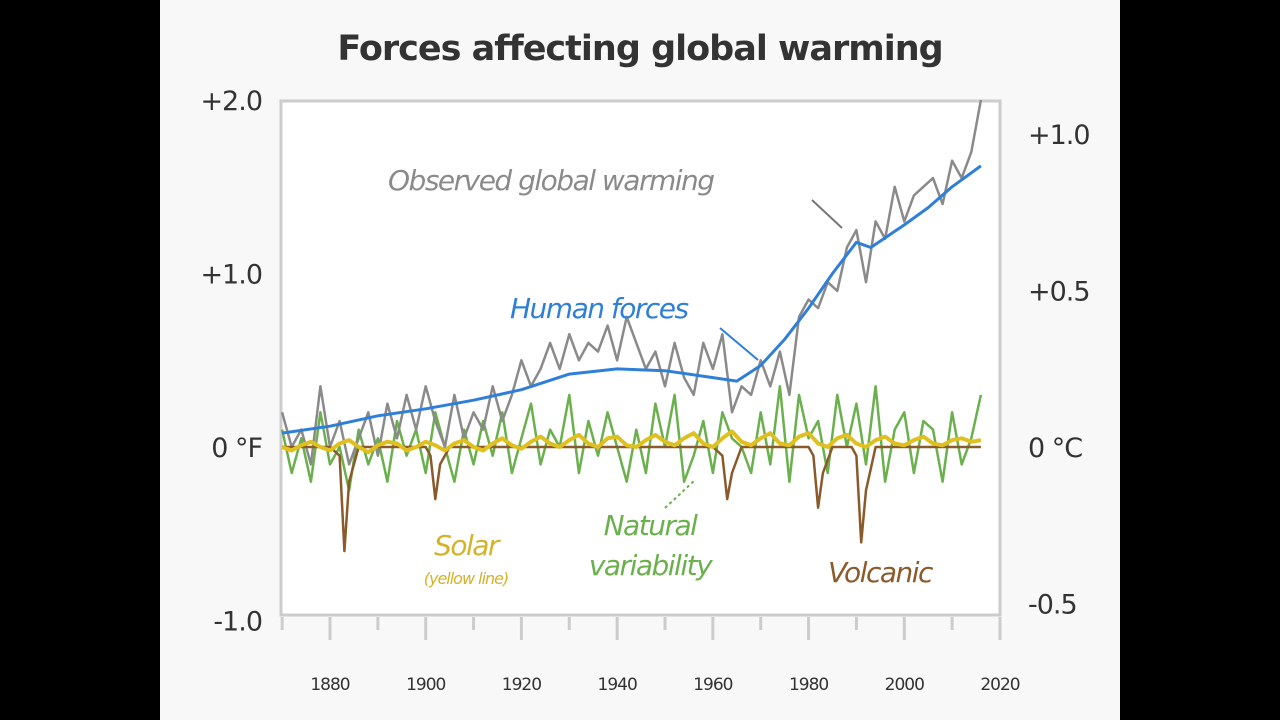 Image resolution: width=1280 pixels, height=720 pixels. I want to click on series-volcanic, so click(631, 499).